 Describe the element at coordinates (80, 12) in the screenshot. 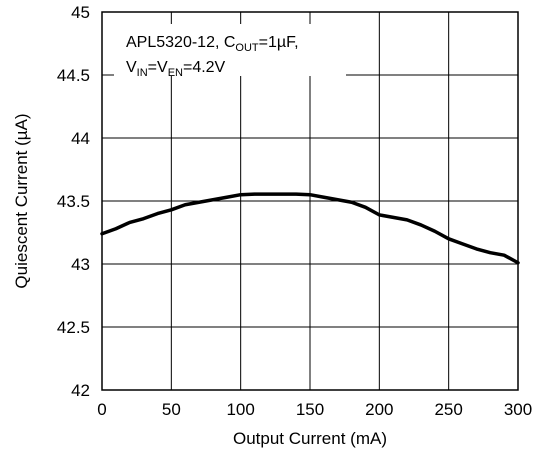

I see `y-tick-label: 45` at that location.